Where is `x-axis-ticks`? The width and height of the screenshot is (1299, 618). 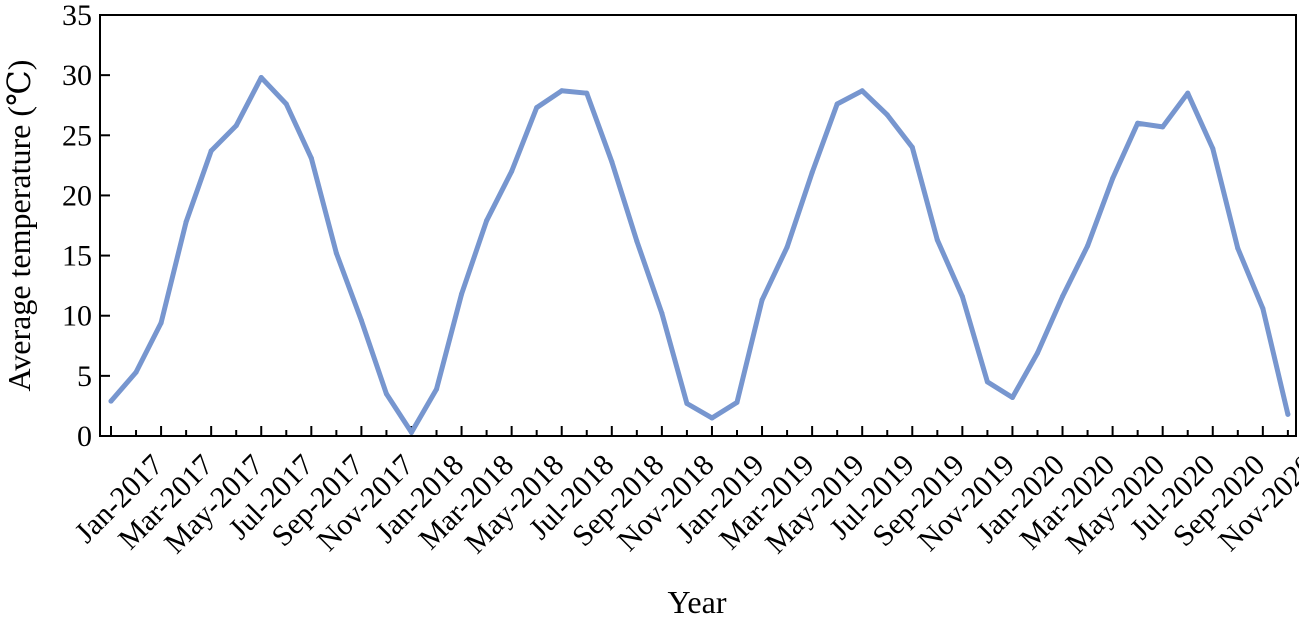
x-axis-ticks is located at coordinates (699, 431).